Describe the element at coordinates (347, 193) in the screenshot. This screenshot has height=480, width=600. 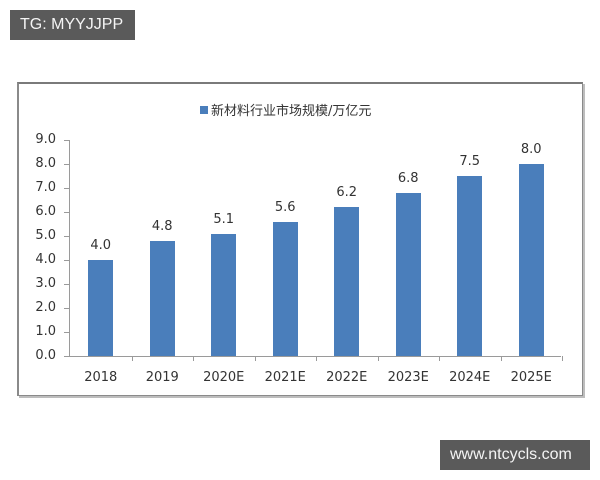
I see `value-label: 6.2` at that location.